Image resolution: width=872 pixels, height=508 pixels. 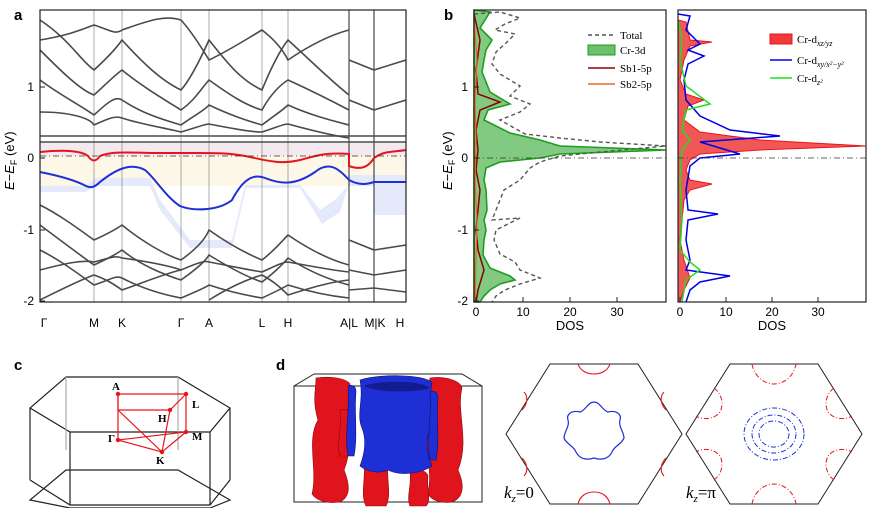 I want to click on bz-label-k: K, so click(x=160, y=461).